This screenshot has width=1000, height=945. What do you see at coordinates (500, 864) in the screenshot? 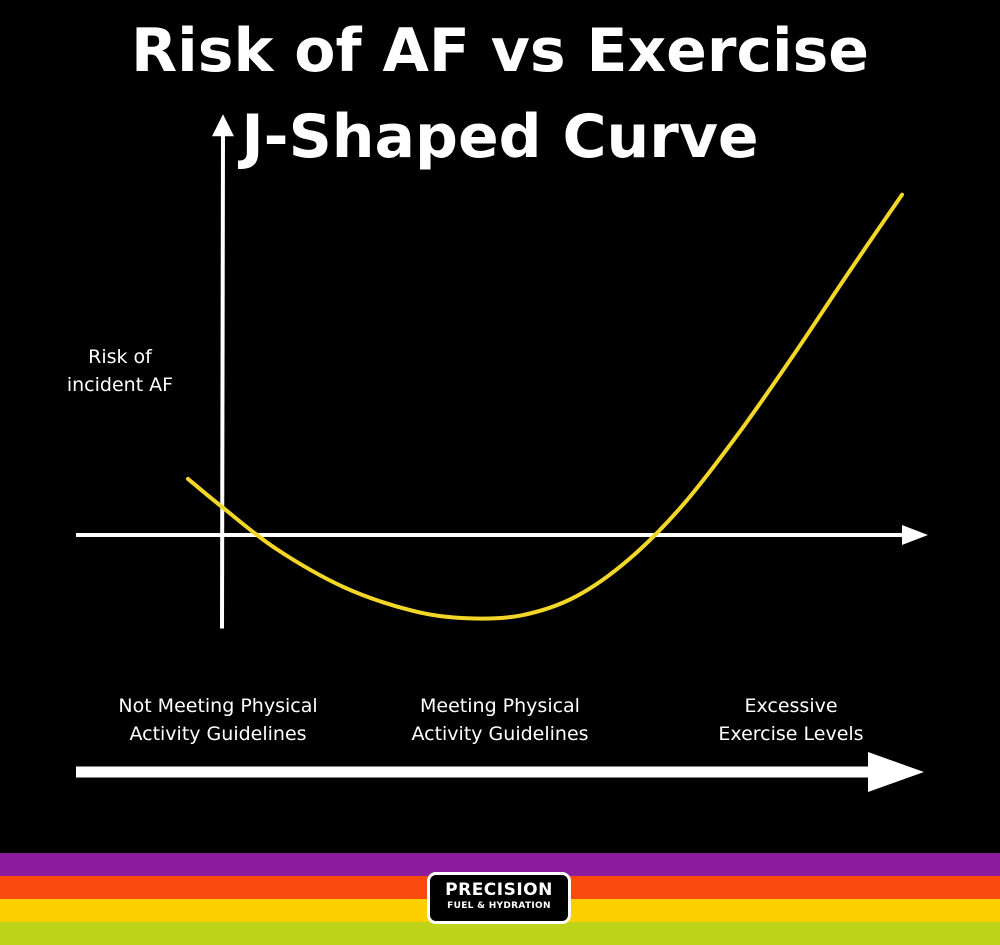
I see `stripe-purple` at bounding box center [500, 864].